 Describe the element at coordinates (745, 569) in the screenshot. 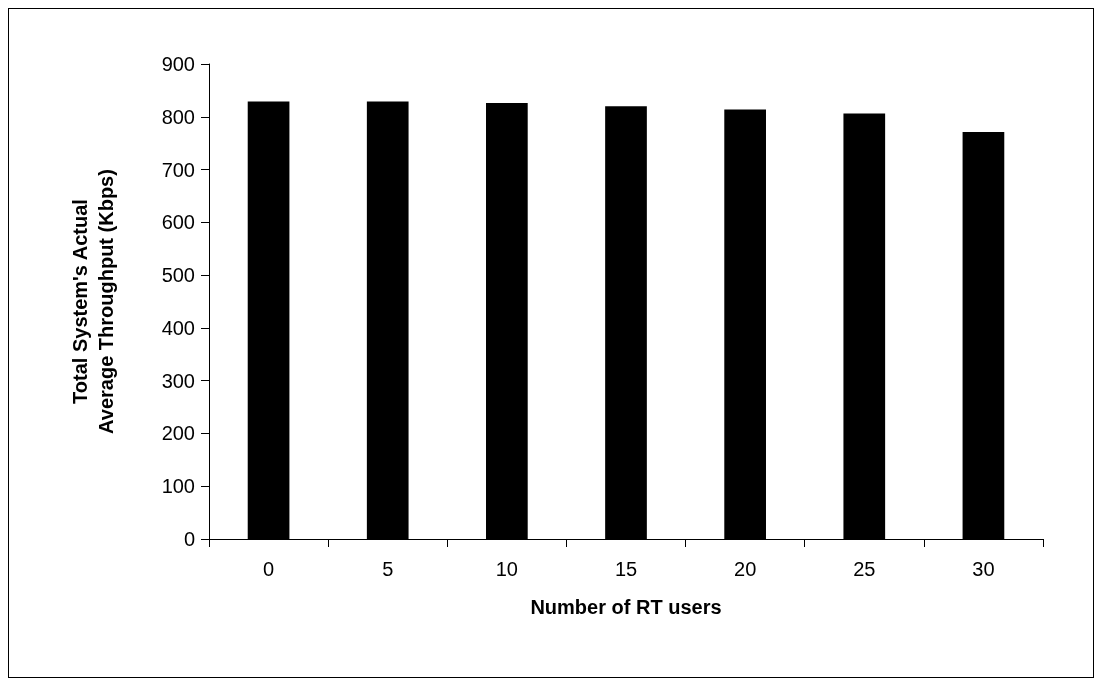

I see `x-tick-label: 20` at that location.